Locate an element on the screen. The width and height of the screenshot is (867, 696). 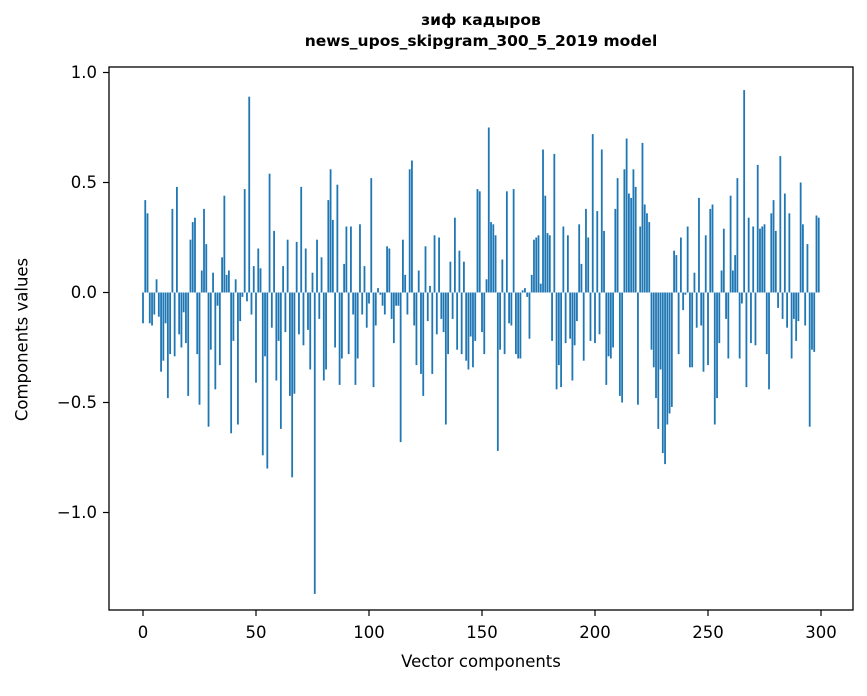
x-axis-label: Vector components is located at coordinates (481, 661).